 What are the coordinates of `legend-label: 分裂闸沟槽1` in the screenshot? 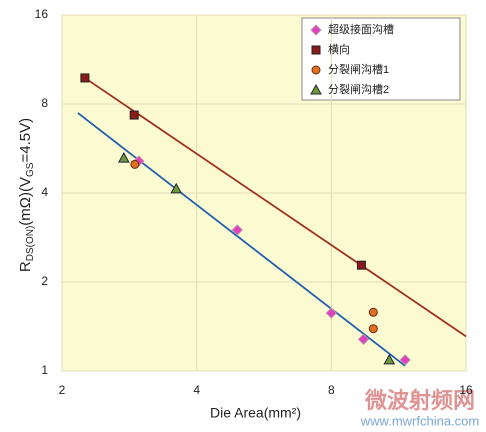 It's located at (358, 69).